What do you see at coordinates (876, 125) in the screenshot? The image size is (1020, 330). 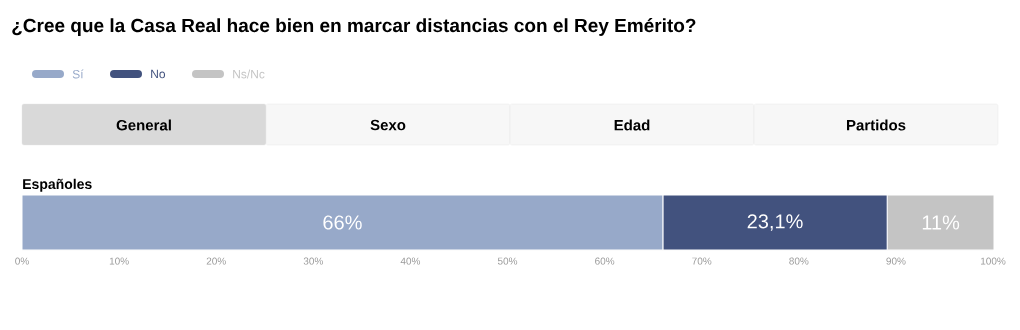 I see `text: Partidos` at bounding box center [876, 125].